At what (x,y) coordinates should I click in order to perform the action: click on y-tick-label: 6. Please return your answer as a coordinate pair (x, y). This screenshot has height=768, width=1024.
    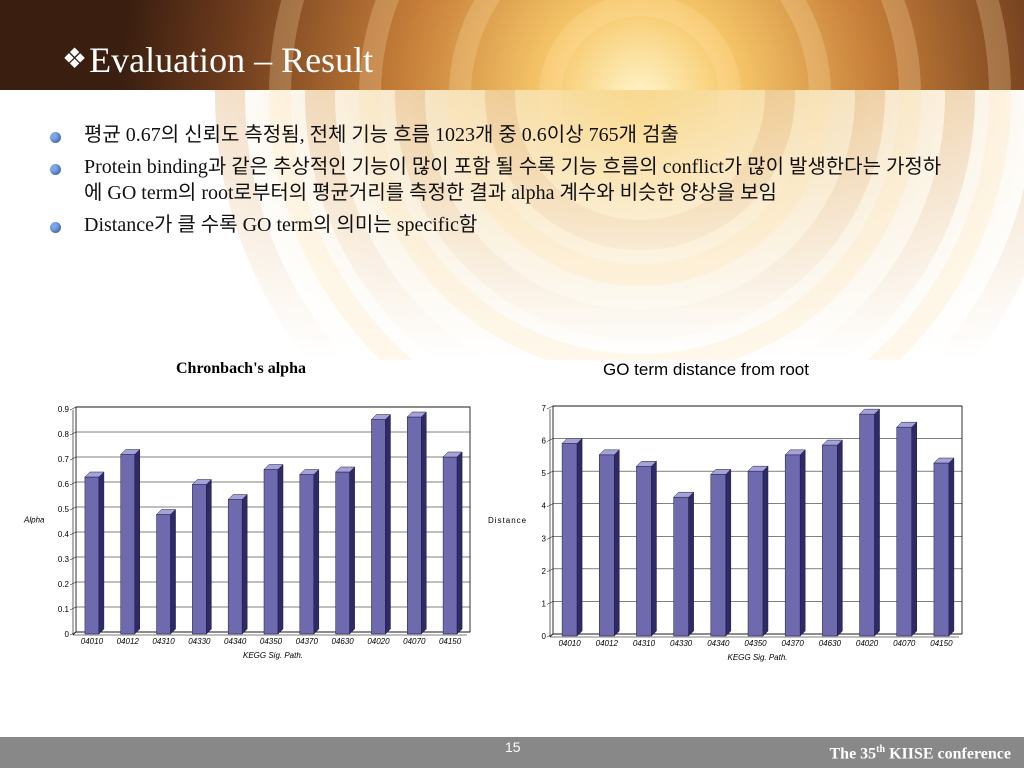
    Looking at the image, I should click on (544, 441).